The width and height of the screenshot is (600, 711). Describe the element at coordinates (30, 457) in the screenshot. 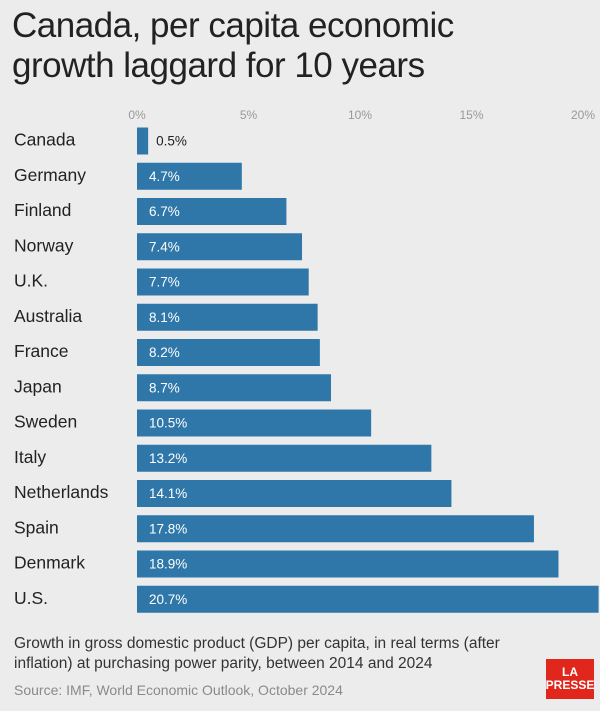

I see `y-tick-label: Italy` at that location.